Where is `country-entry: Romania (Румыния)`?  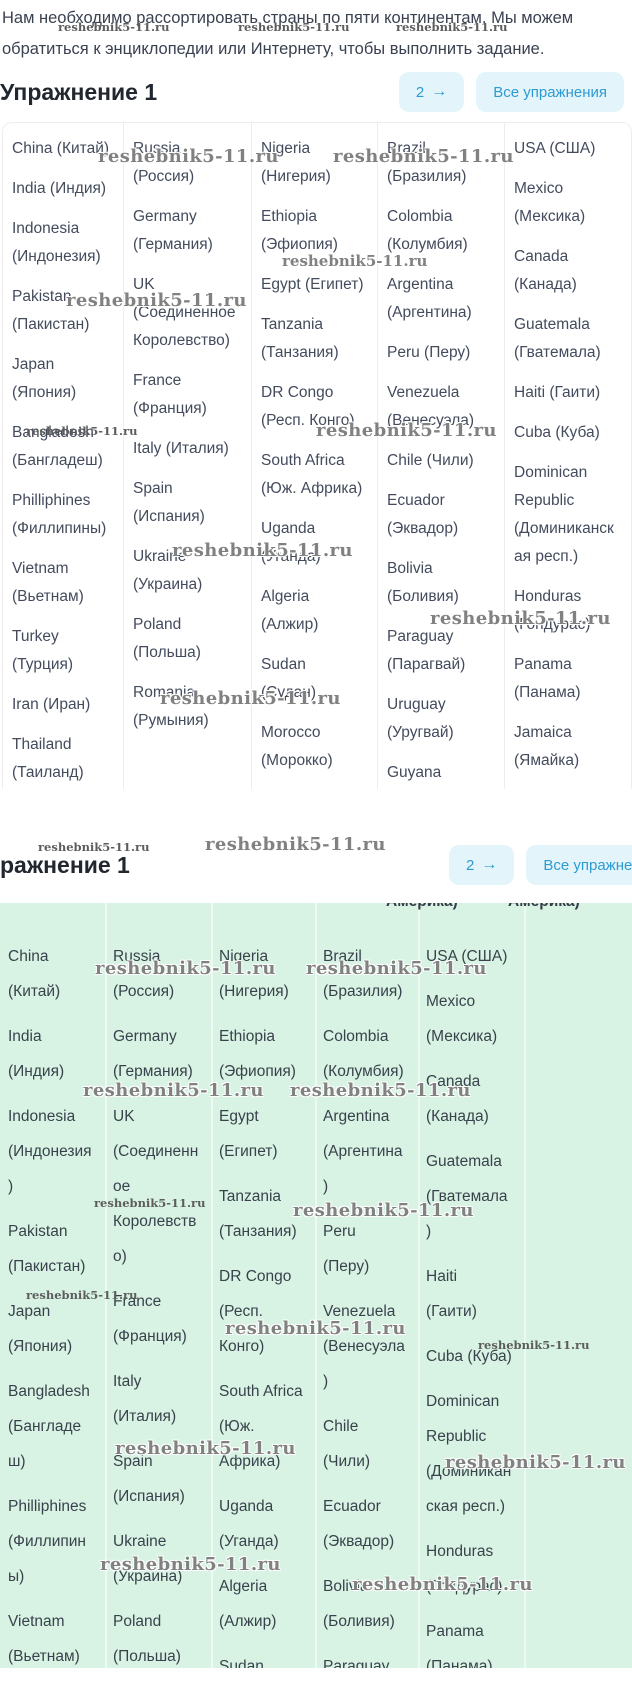 country-entry: Romania (Румыния) is located at coordinates (171, 706).